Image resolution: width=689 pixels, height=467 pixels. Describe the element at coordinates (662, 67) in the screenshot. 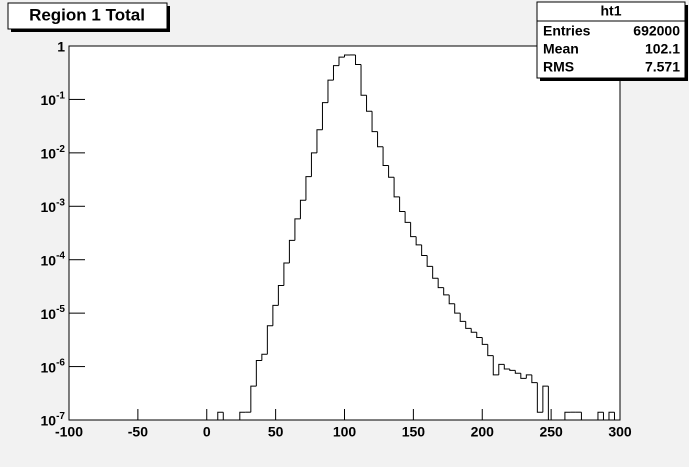

I see `stats-value: 7.571` at that location.